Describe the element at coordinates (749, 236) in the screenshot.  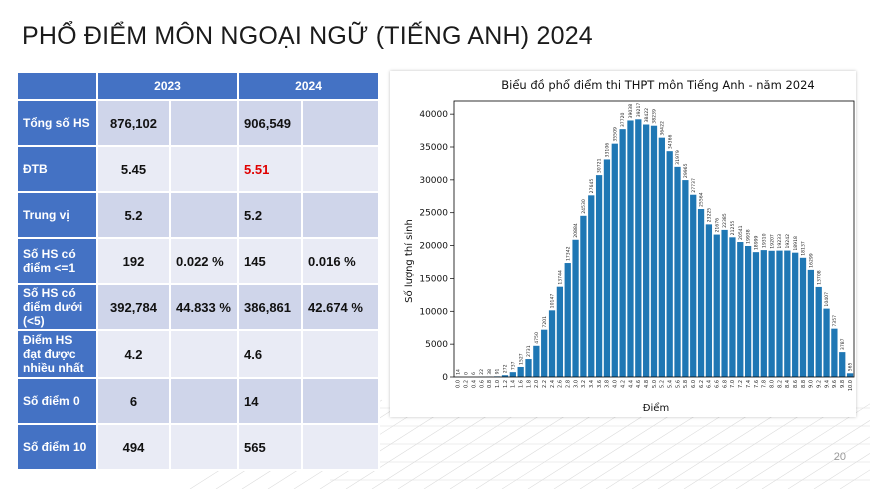
I see `bar-value-label: 19938` at that location.